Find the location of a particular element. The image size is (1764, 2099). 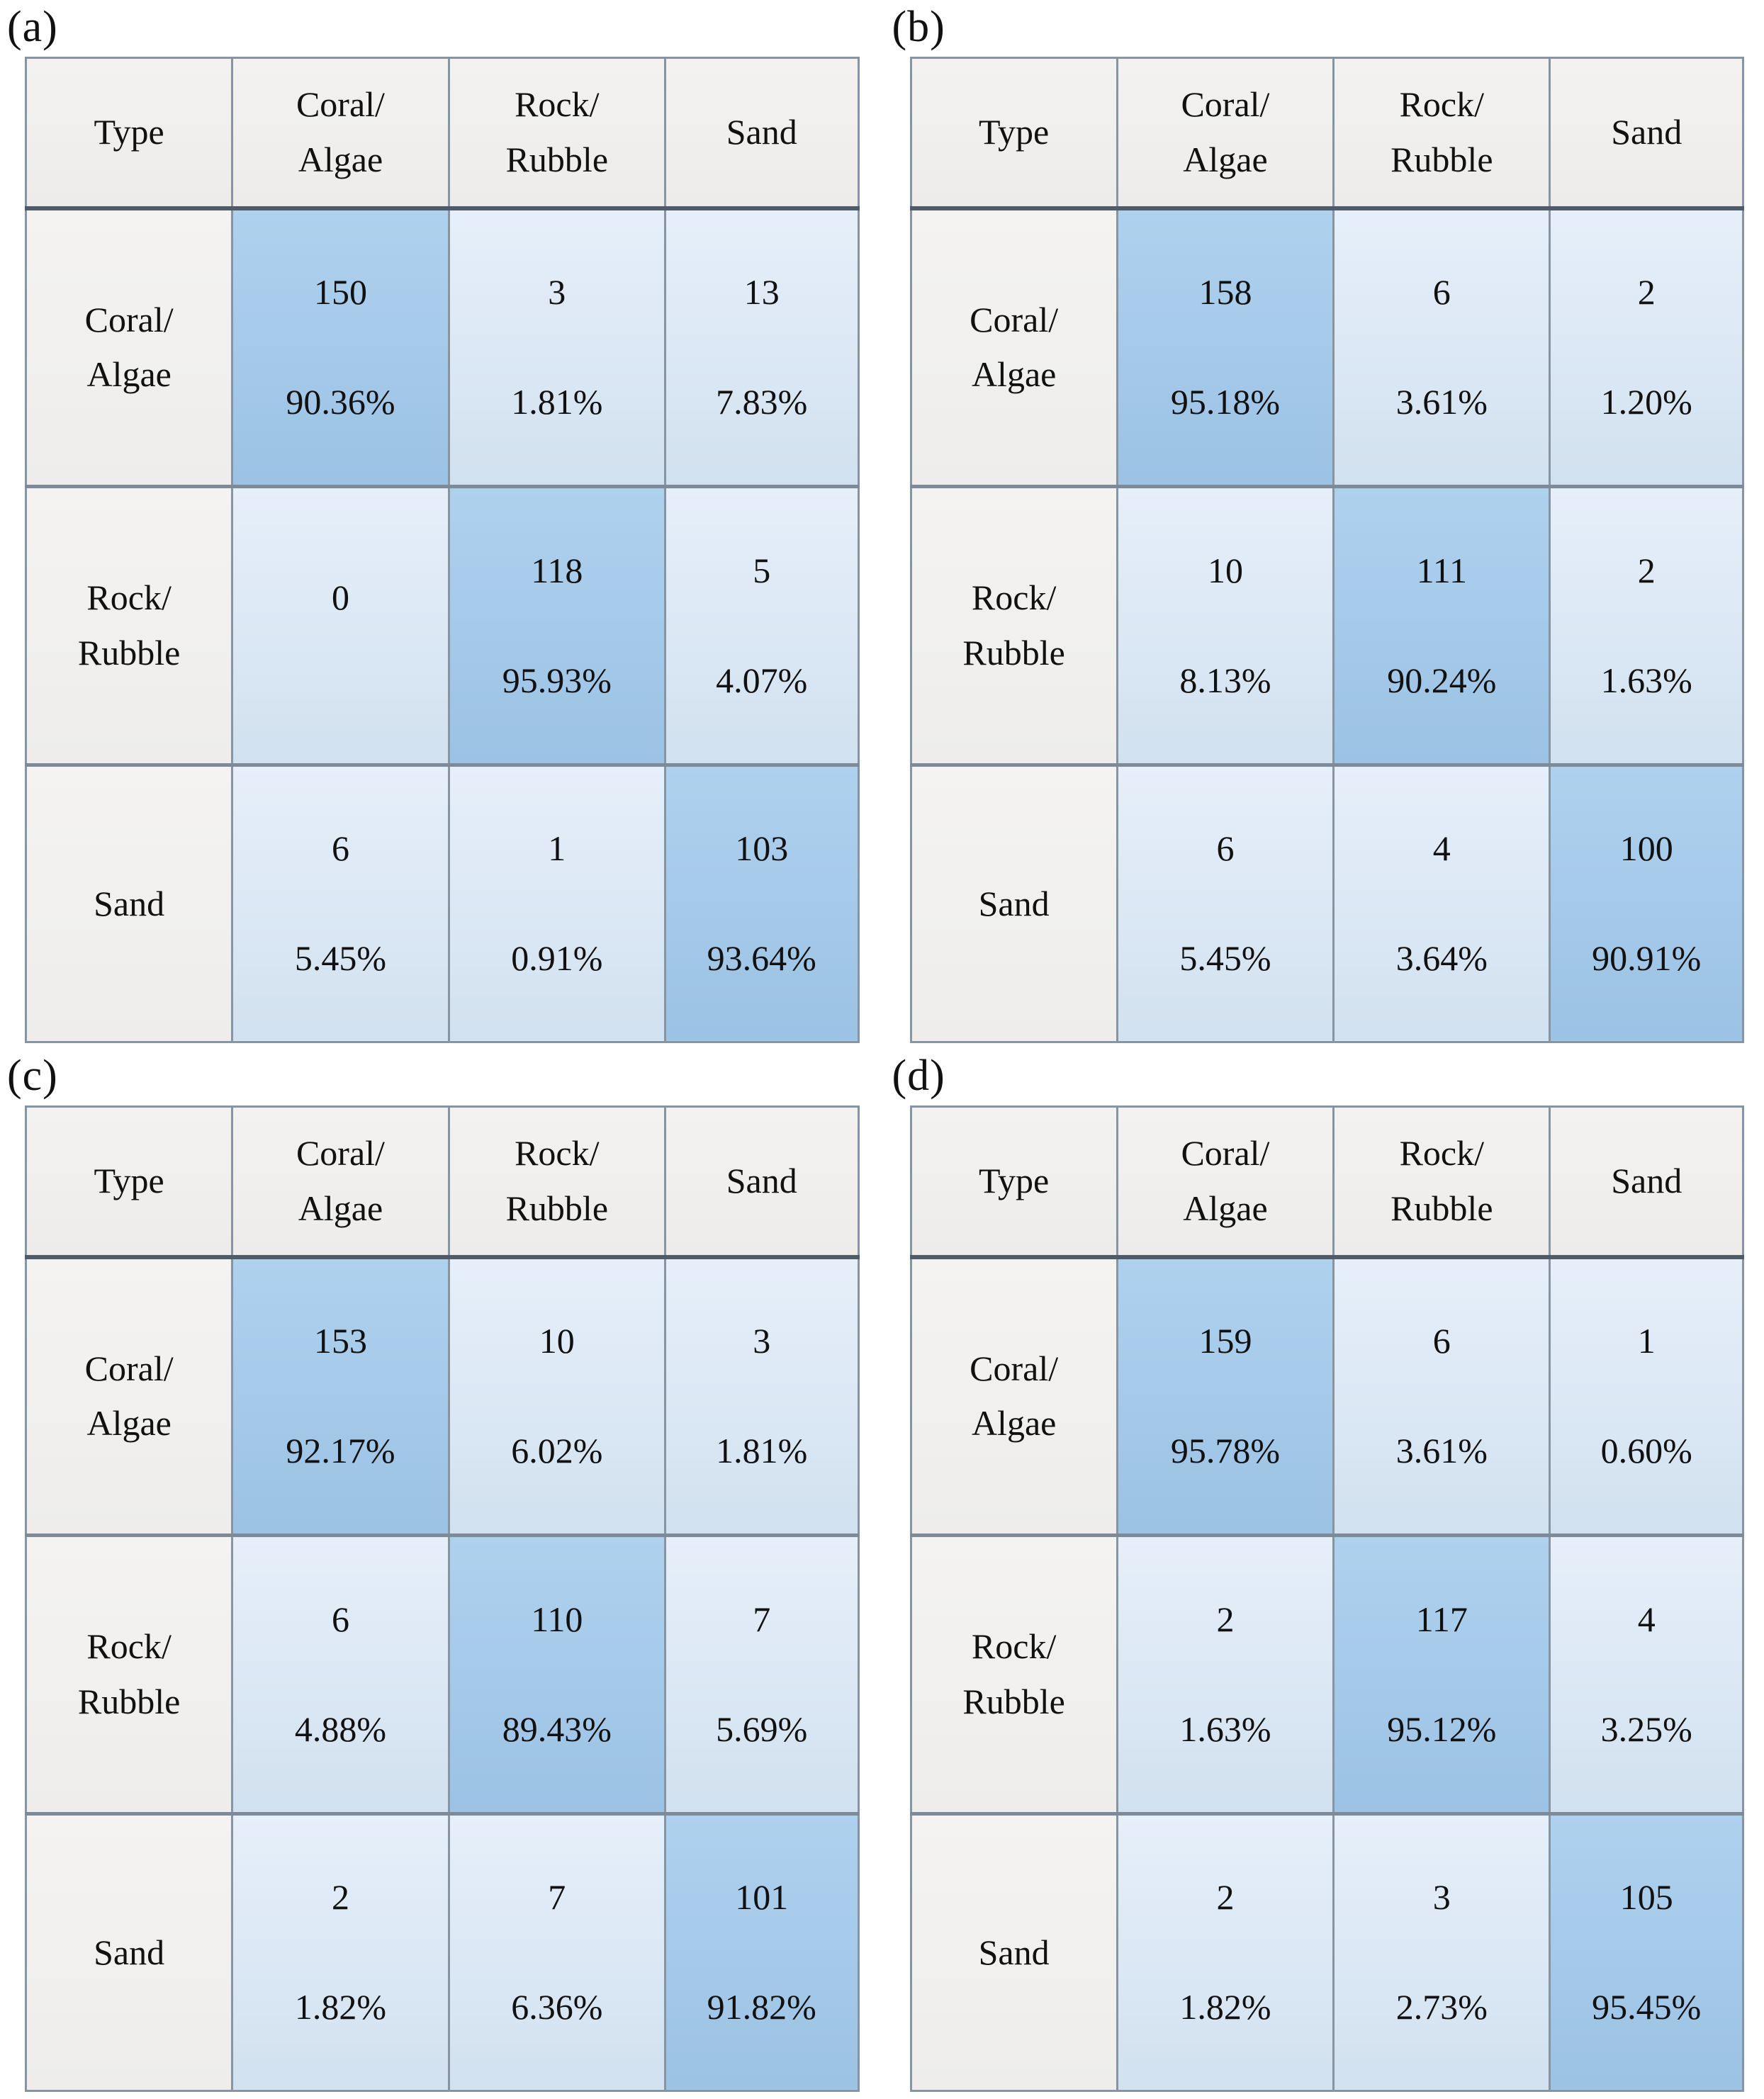

cell-count: 1 is located at coordinates (1646, 1341).